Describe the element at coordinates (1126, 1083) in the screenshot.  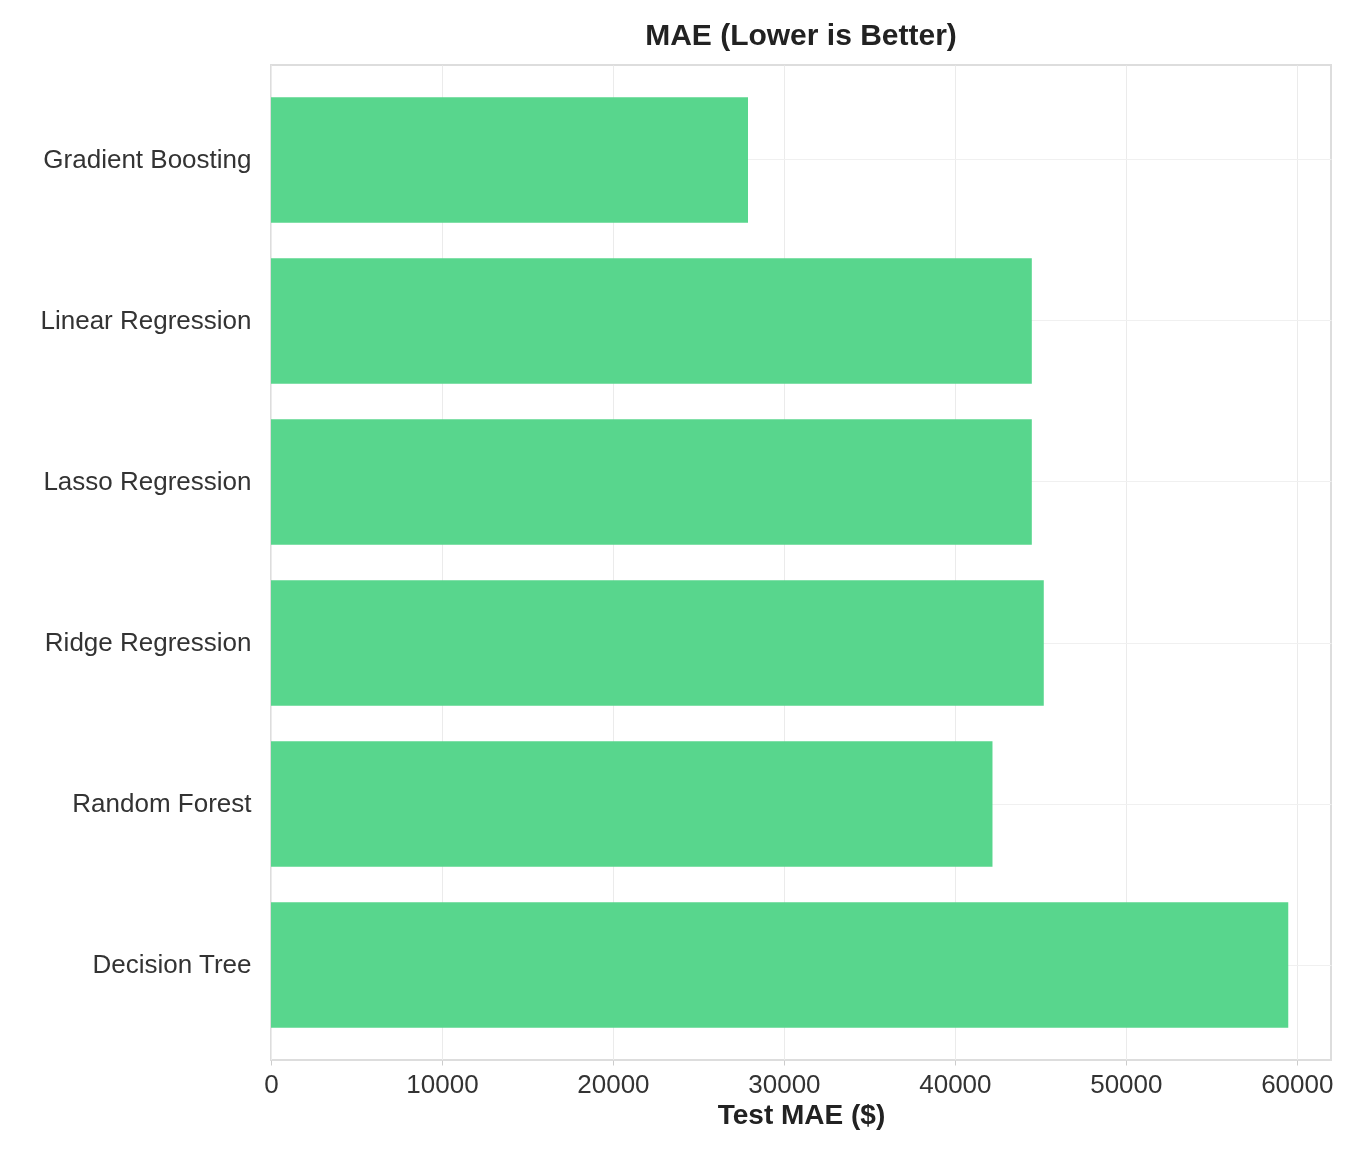
I see `x-tick-label: 50000` at that location.